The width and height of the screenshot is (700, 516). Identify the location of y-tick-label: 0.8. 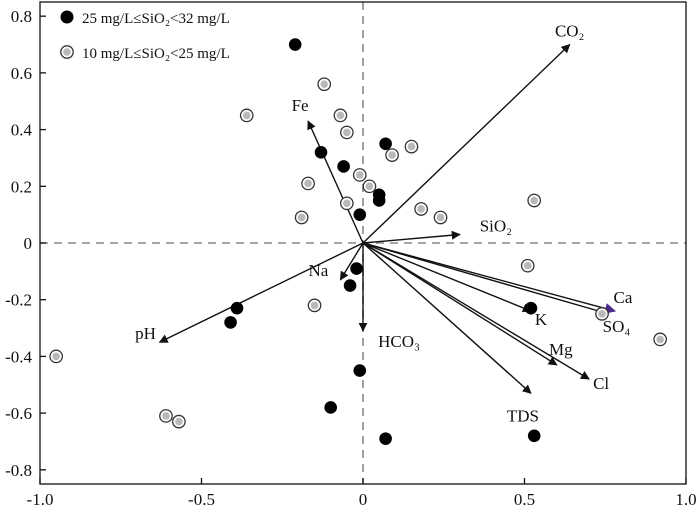
(21, 16).